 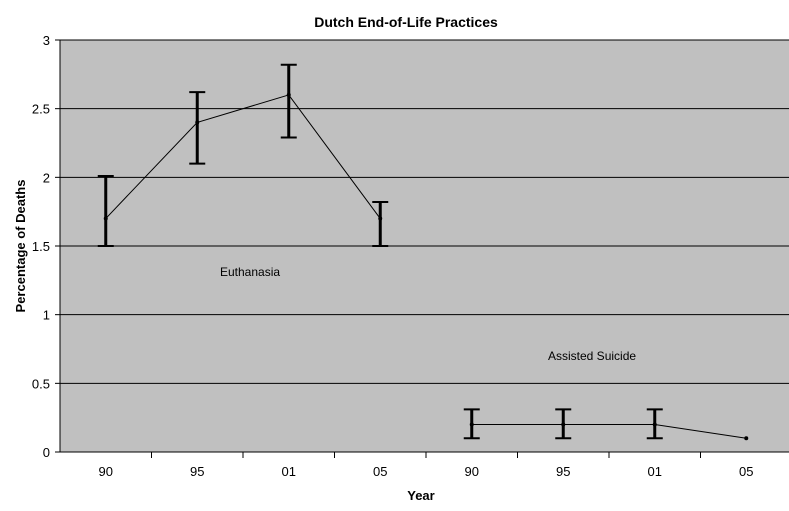 What do you see at coordinates (420, 495) in the screenshot?
I see `x-axis-title: Year` at bounding box center [420, 495].